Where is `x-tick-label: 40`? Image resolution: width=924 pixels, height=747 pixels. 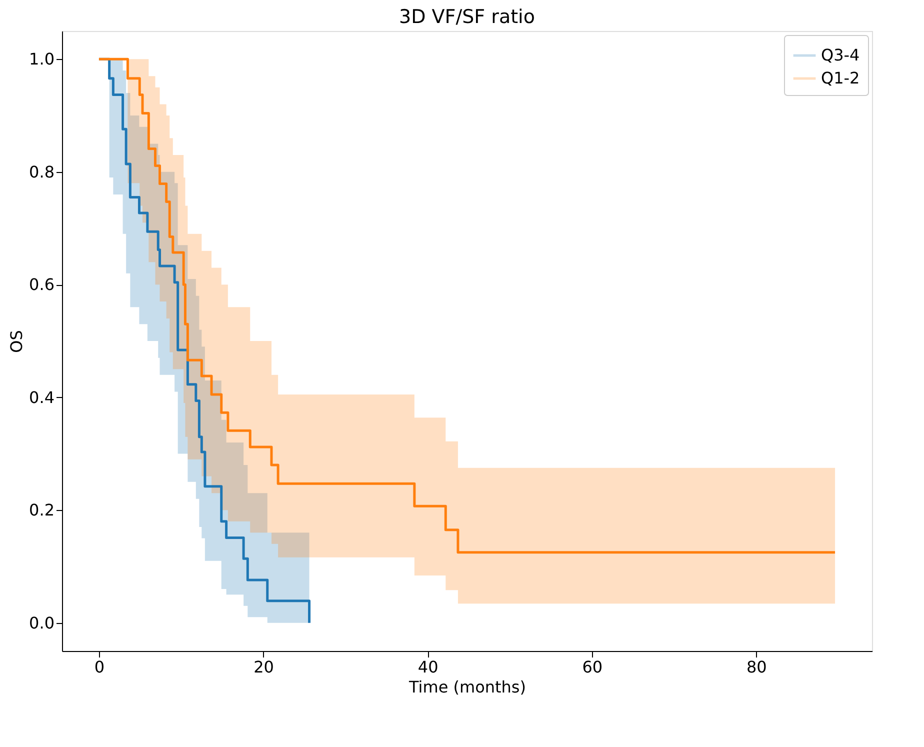
x-tick-label: 40 is located at coordinates (428, 667).